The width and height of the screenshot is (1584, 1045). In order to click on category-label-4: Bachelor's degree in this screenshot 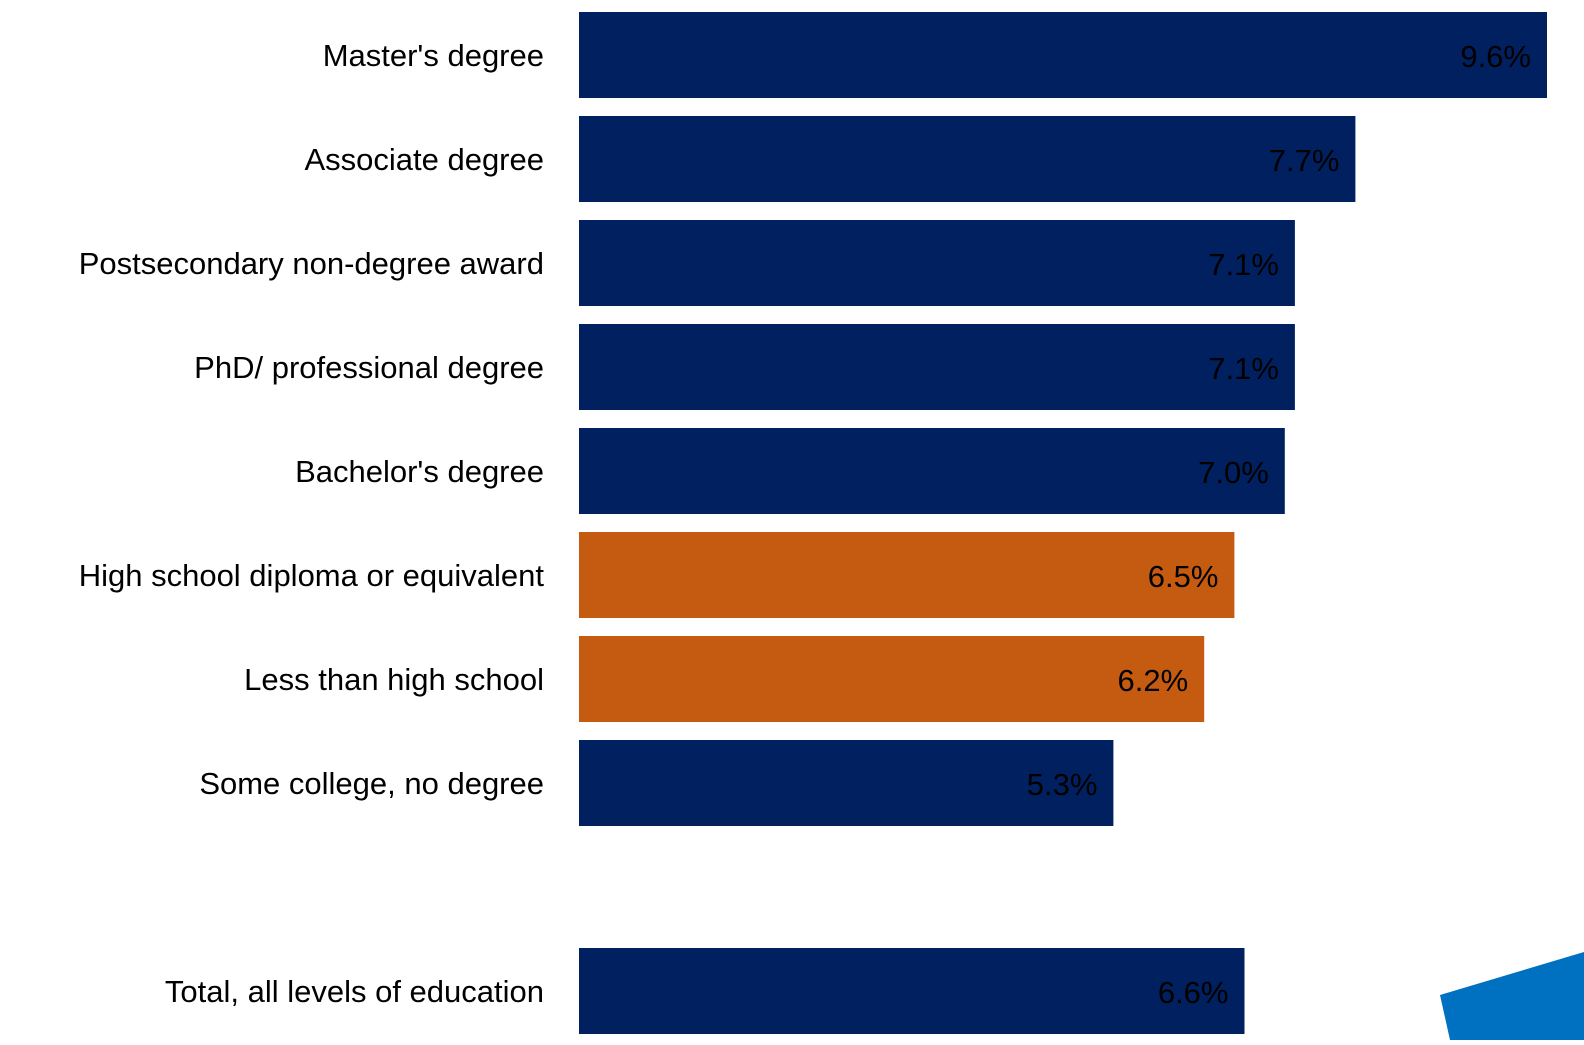, I will do `click(419, 471)`.